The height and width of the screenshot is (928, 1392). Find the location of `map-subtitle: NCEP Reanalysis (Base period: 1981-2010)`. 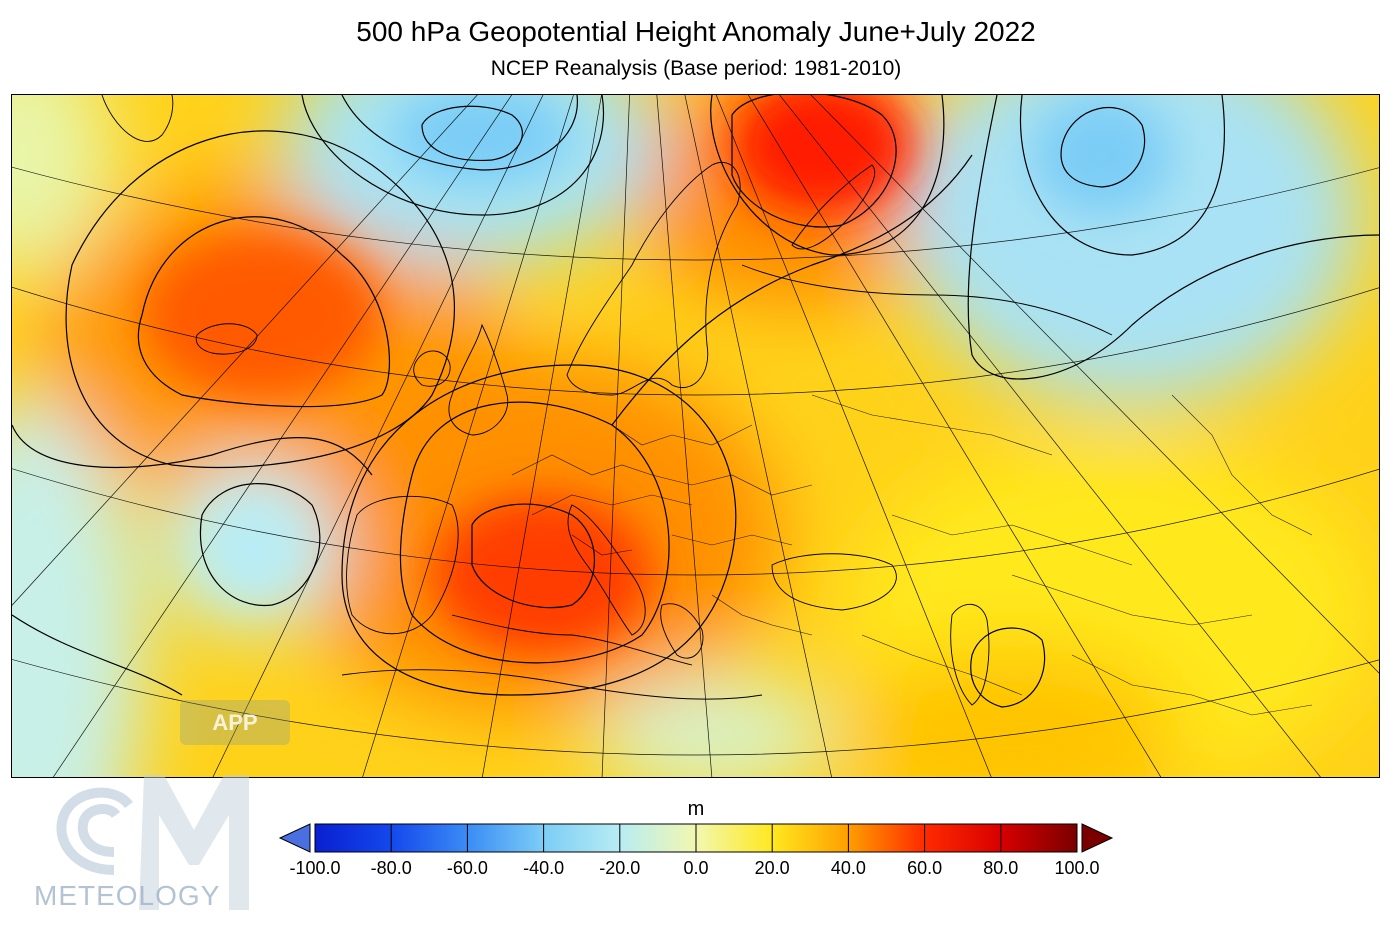

map-subtitle: NCEP Reanalysis (Base period: 1981-2010) is located at coordinates (696, 68).